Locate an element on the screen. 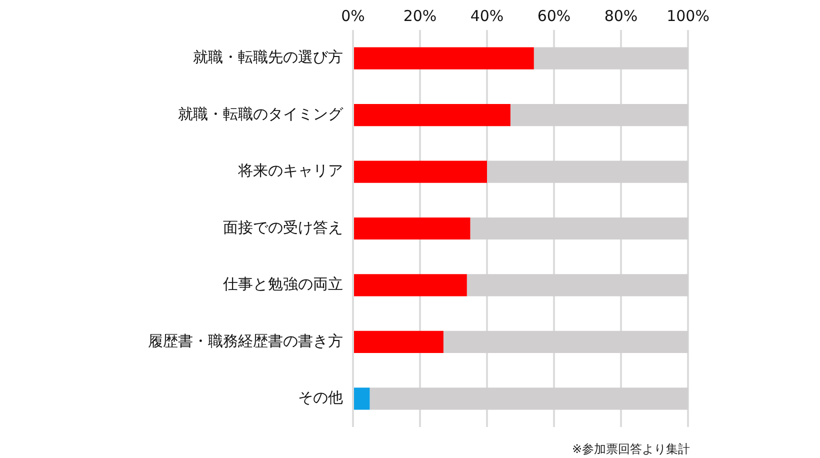 This screenshot has height=458, width=820. y-tick-label: 面接での受け答え is located at coordinates (283, 227).